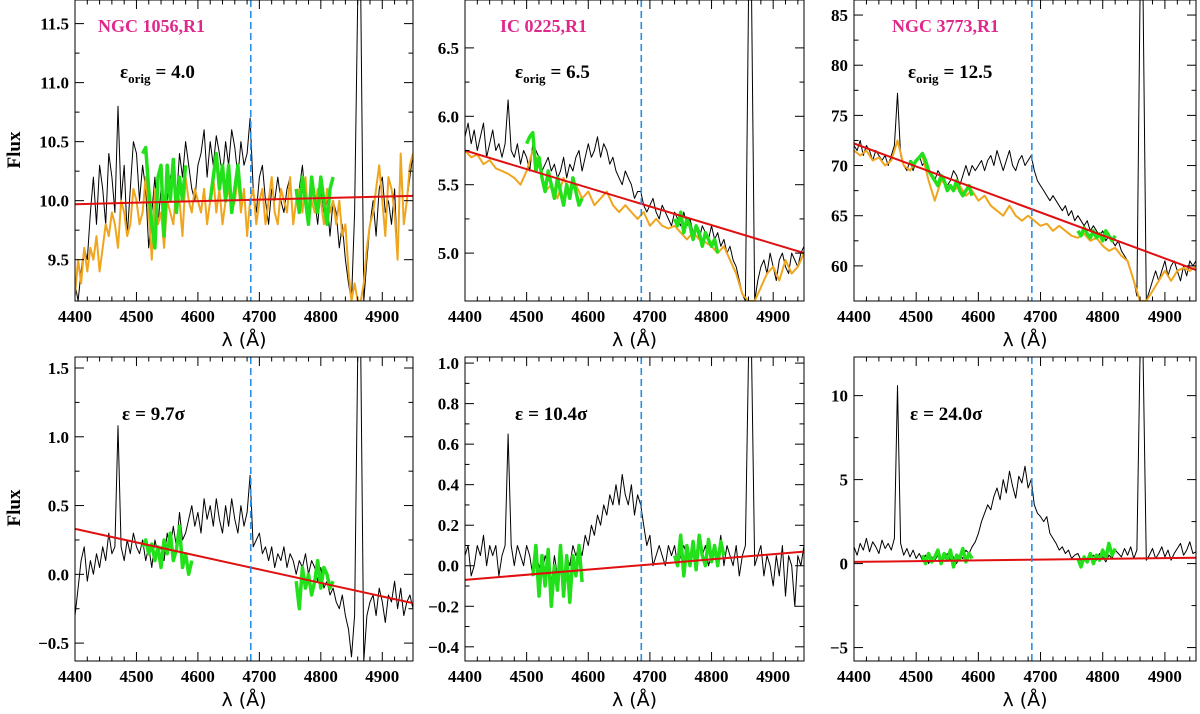  What do you see at coordinates (54, 201) in the screenshot?
I see `y-tick-label: 10.0` at bounding box center [54, 201].